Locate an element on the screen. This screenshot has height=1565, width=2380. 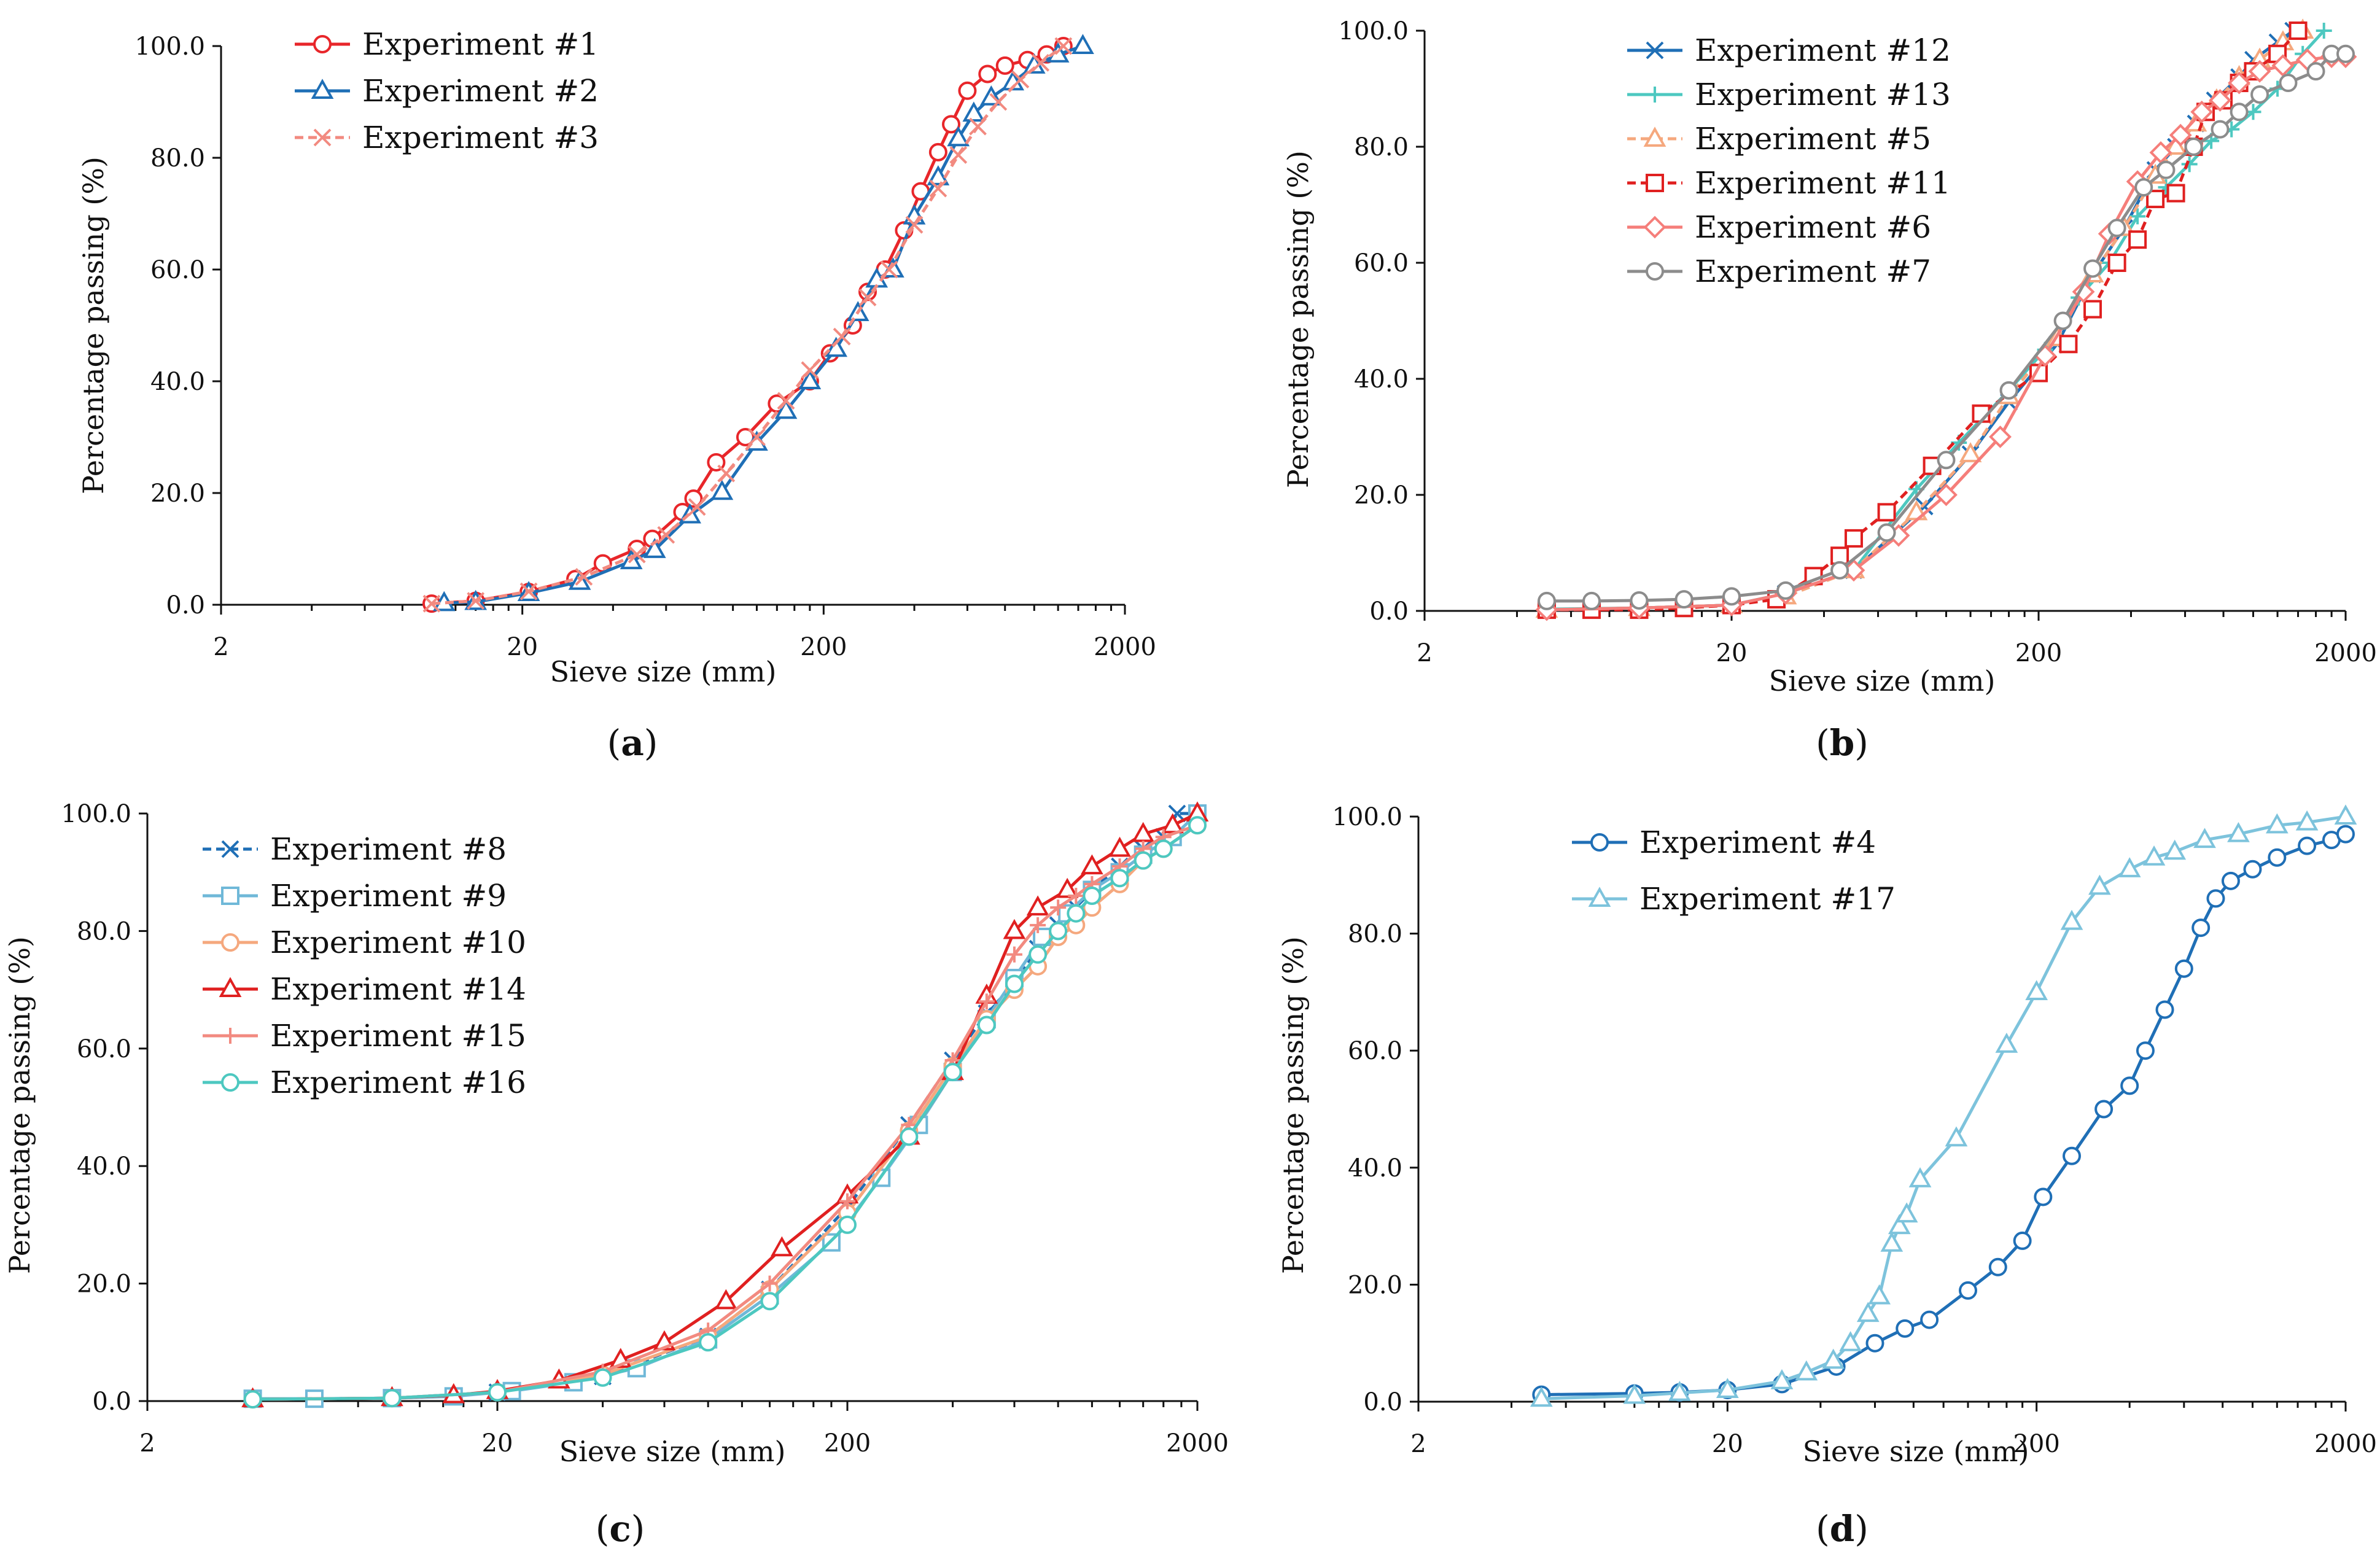
legend-entry: Experiment #16 is located at coordinates (398, 1082).